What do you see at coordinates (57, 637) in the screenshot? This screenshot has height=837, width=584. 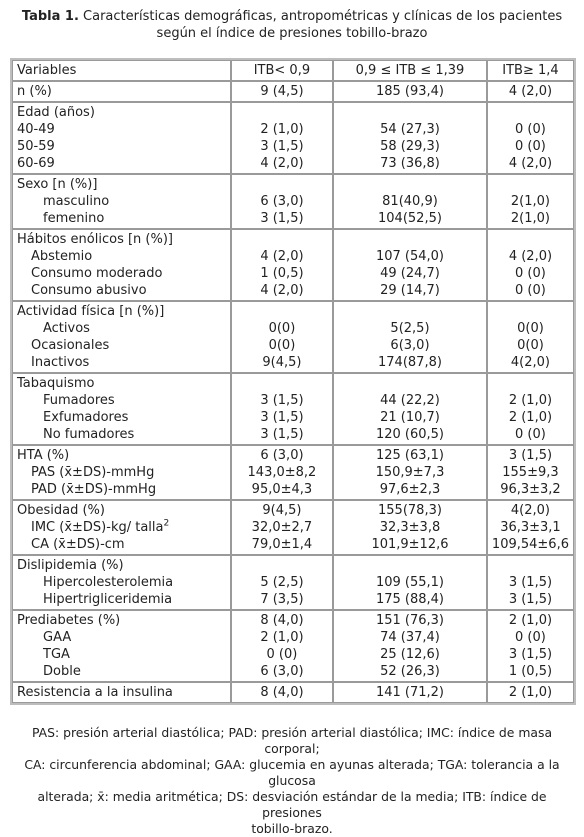 I see `label-text: GAA` at bounding box center [57, 637].